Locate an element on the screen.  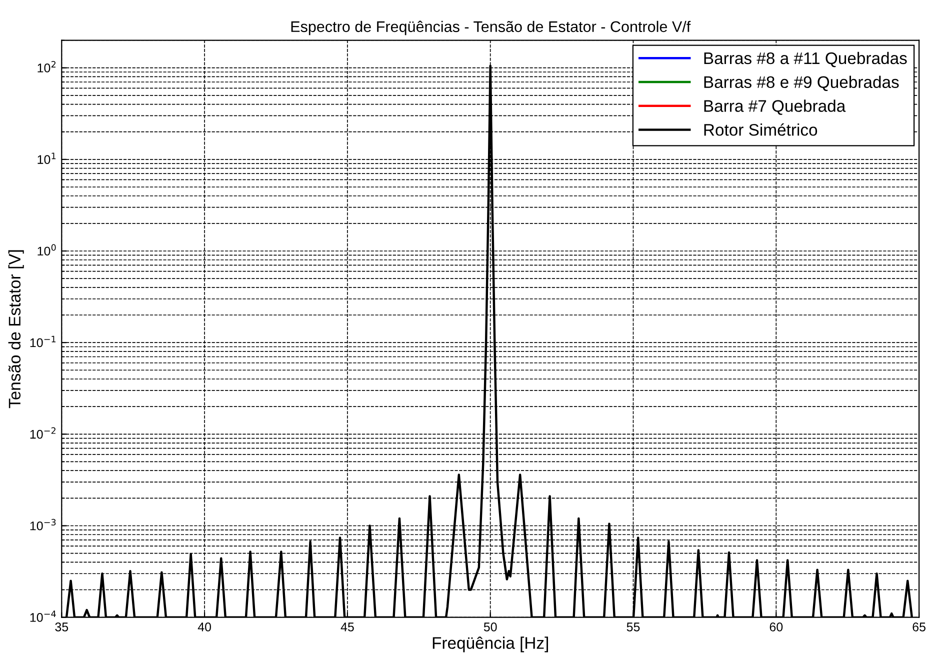
y-tick-label: 10$^{−1}$ is located at coordinates (43, 342).